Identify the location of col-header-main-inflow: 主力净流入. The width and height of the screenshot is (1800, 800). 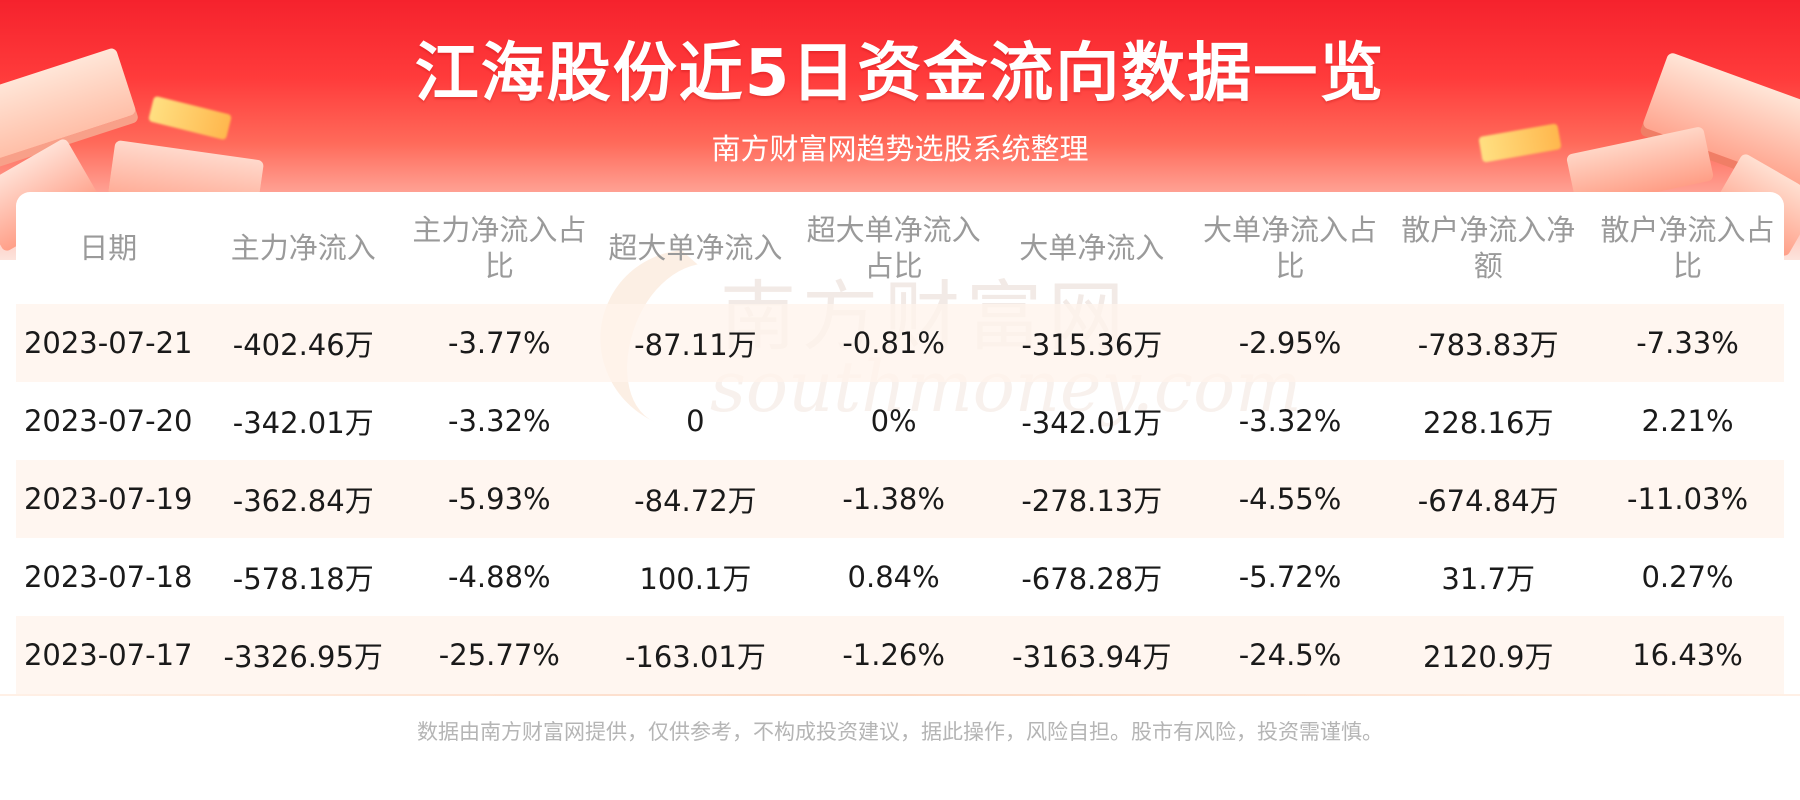
(303, 248).